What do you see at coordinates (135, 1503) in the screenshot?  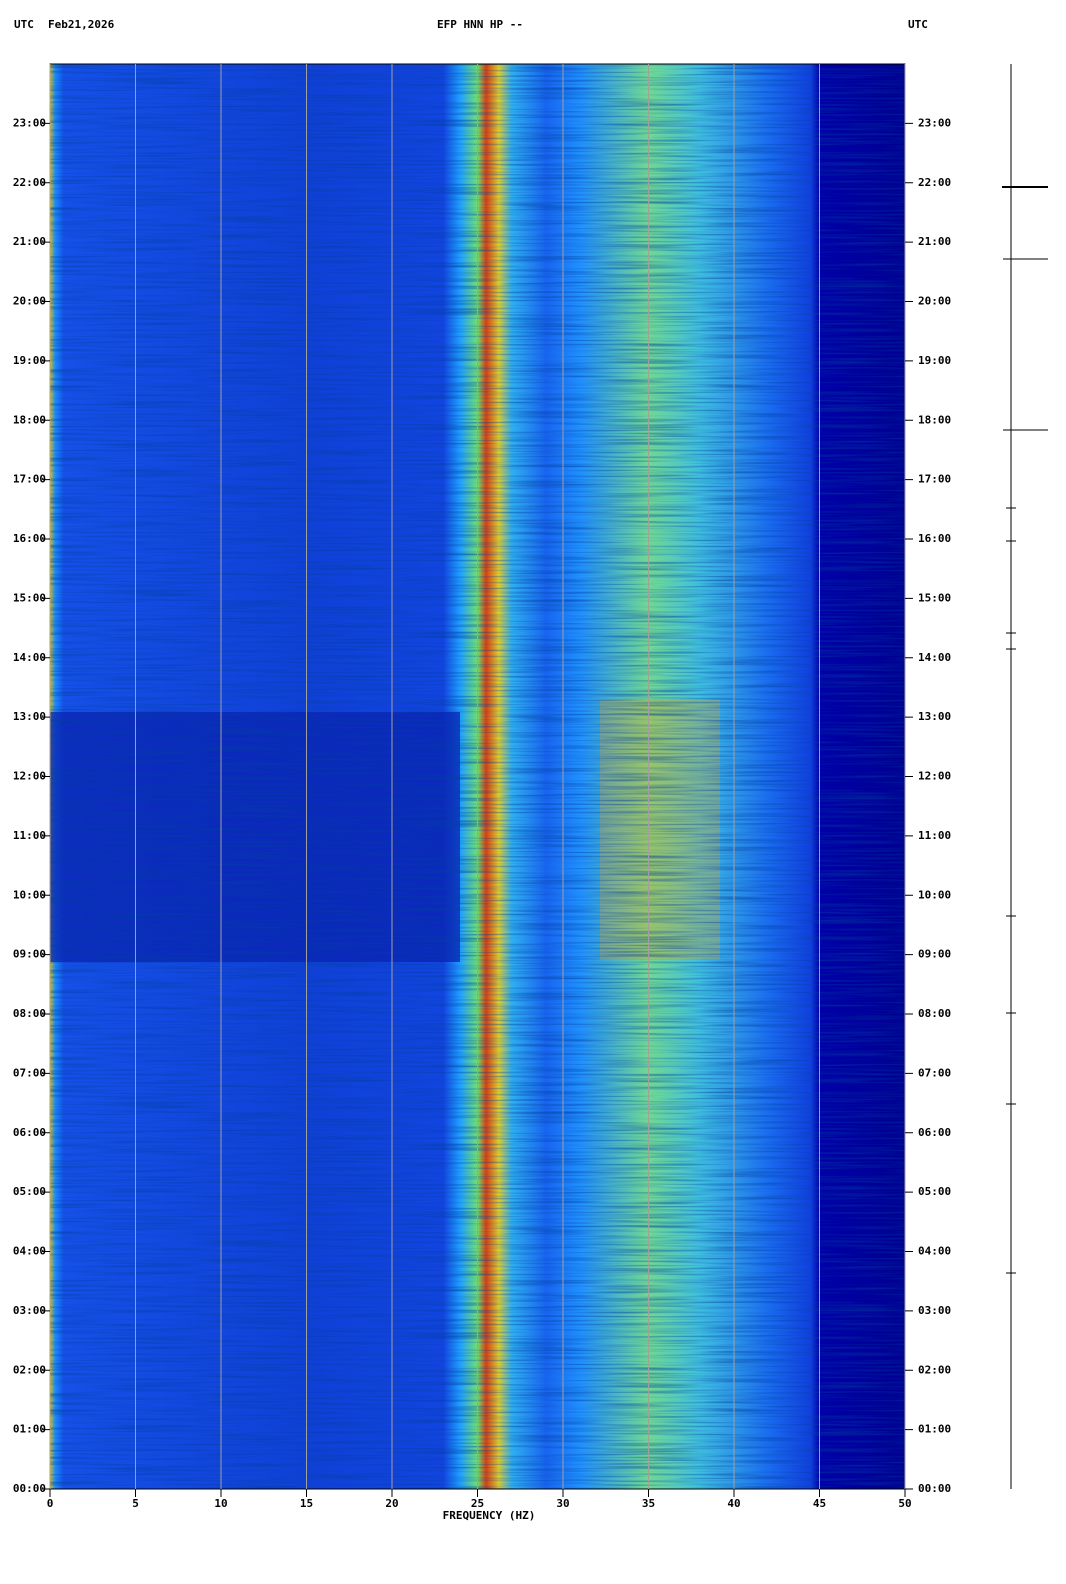 I see `x-tick-label: 5` at bounding box center [135, 1503].